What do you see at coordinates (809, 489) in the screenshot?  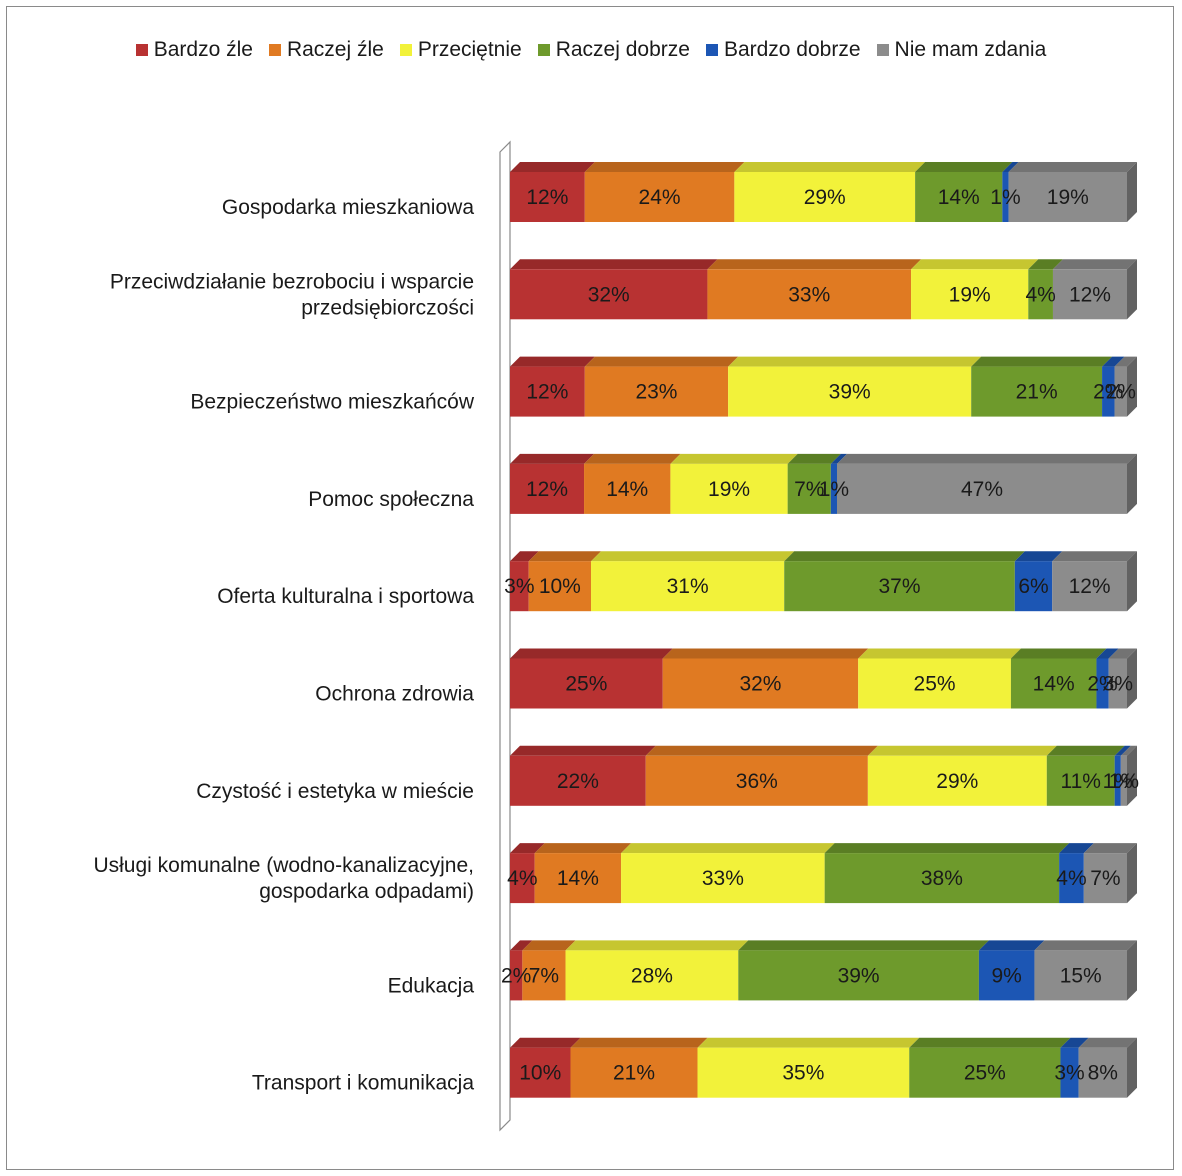 I see `data-label-3-3: 7%` at bounding box center [809, 489].